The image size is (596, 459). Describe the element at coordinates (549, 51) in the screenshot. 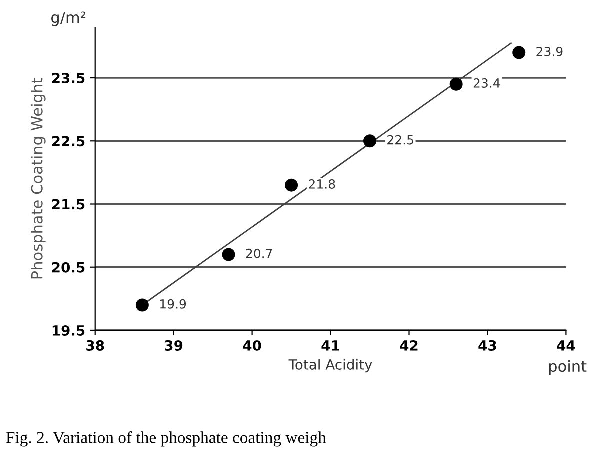

I see `data-label: 23.9` at that location.